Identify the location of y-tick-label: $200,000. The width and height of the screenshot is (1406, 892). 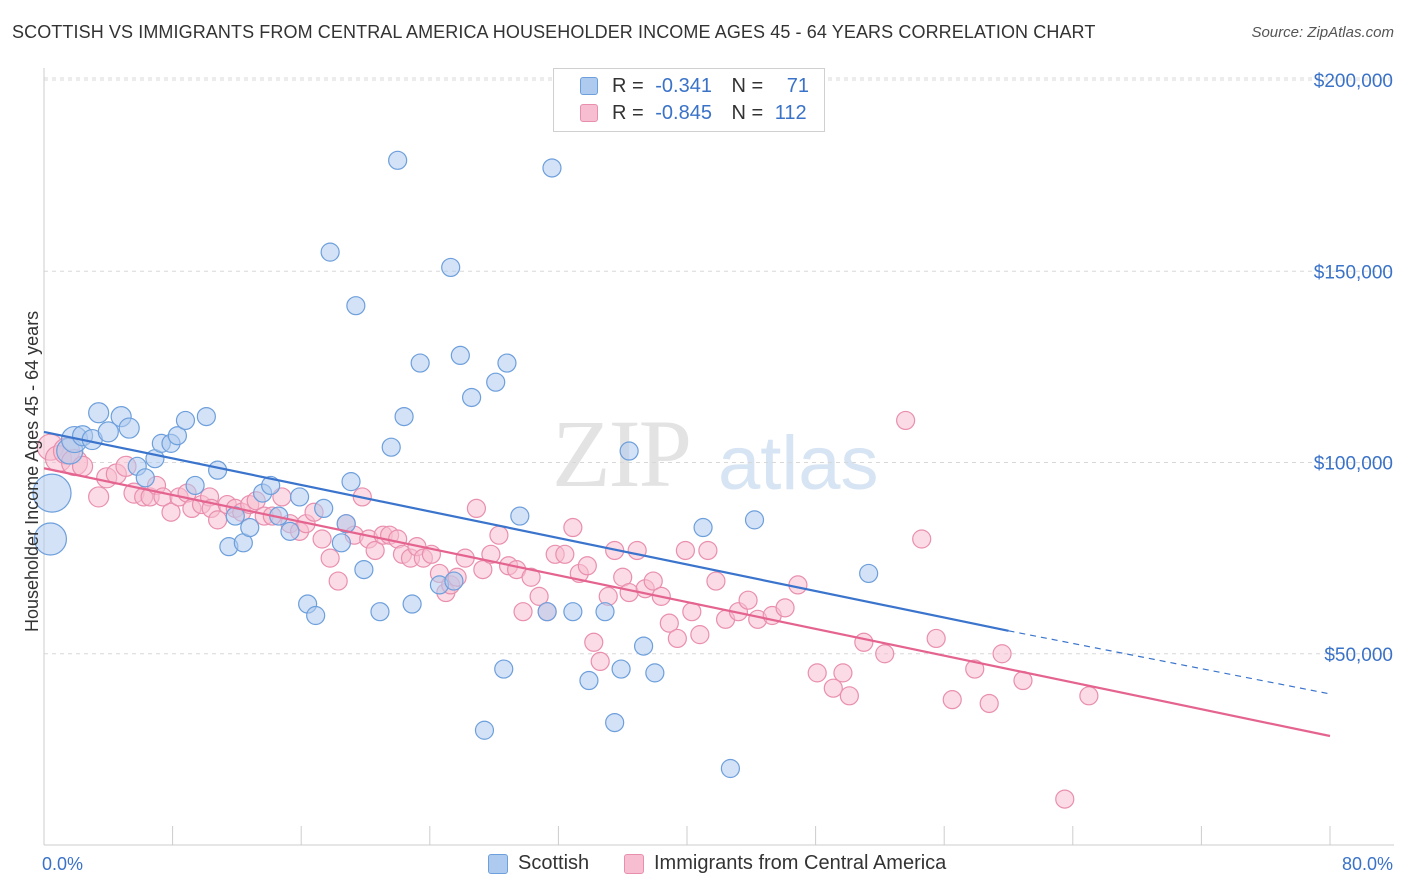
(1353, 81).